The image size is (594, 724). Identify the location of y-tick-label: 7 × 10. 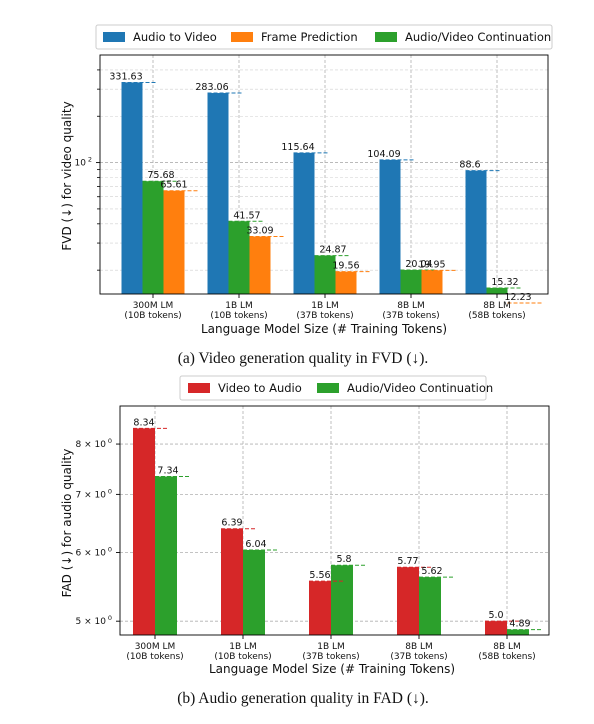
(91, 495).